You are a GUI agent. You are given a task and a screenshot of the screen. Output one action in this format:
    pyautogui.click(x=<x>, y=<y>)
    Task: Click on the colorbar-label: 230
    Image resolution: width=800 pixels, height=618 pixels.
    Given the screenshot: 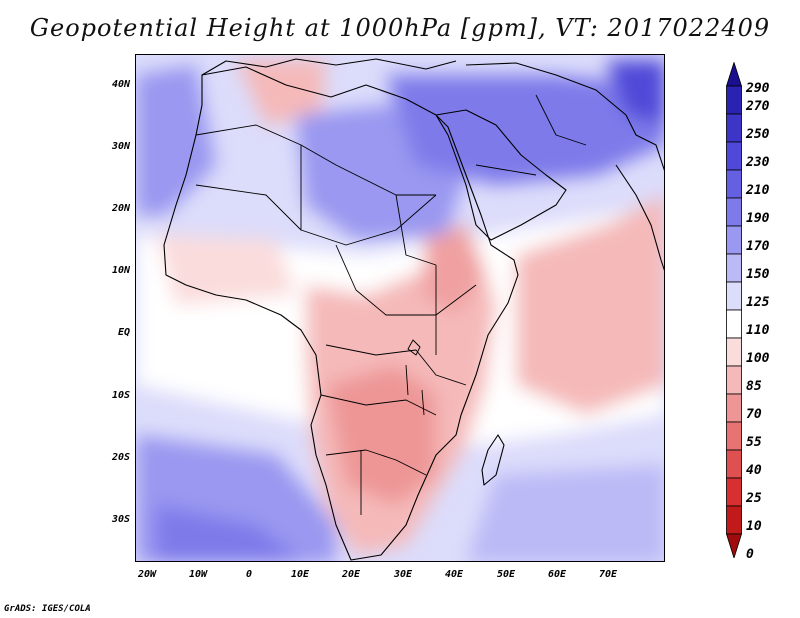 What is the action you would take?
    pyautogui.click(x=758, y=162)
    